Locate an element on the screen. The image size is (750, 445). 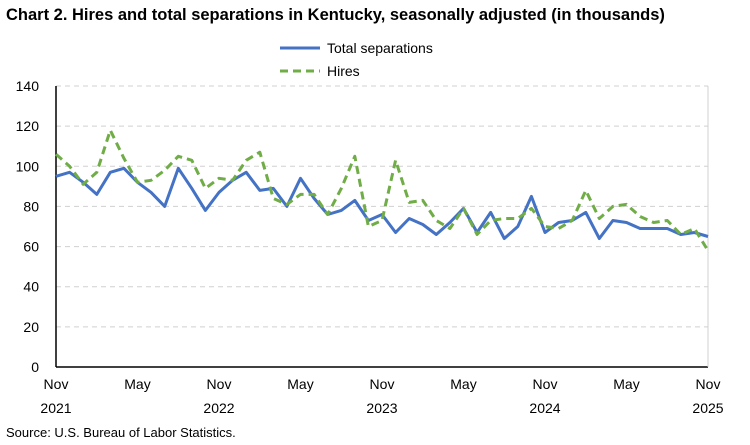
series-line-total-separations is located at coordinates (382, 203).